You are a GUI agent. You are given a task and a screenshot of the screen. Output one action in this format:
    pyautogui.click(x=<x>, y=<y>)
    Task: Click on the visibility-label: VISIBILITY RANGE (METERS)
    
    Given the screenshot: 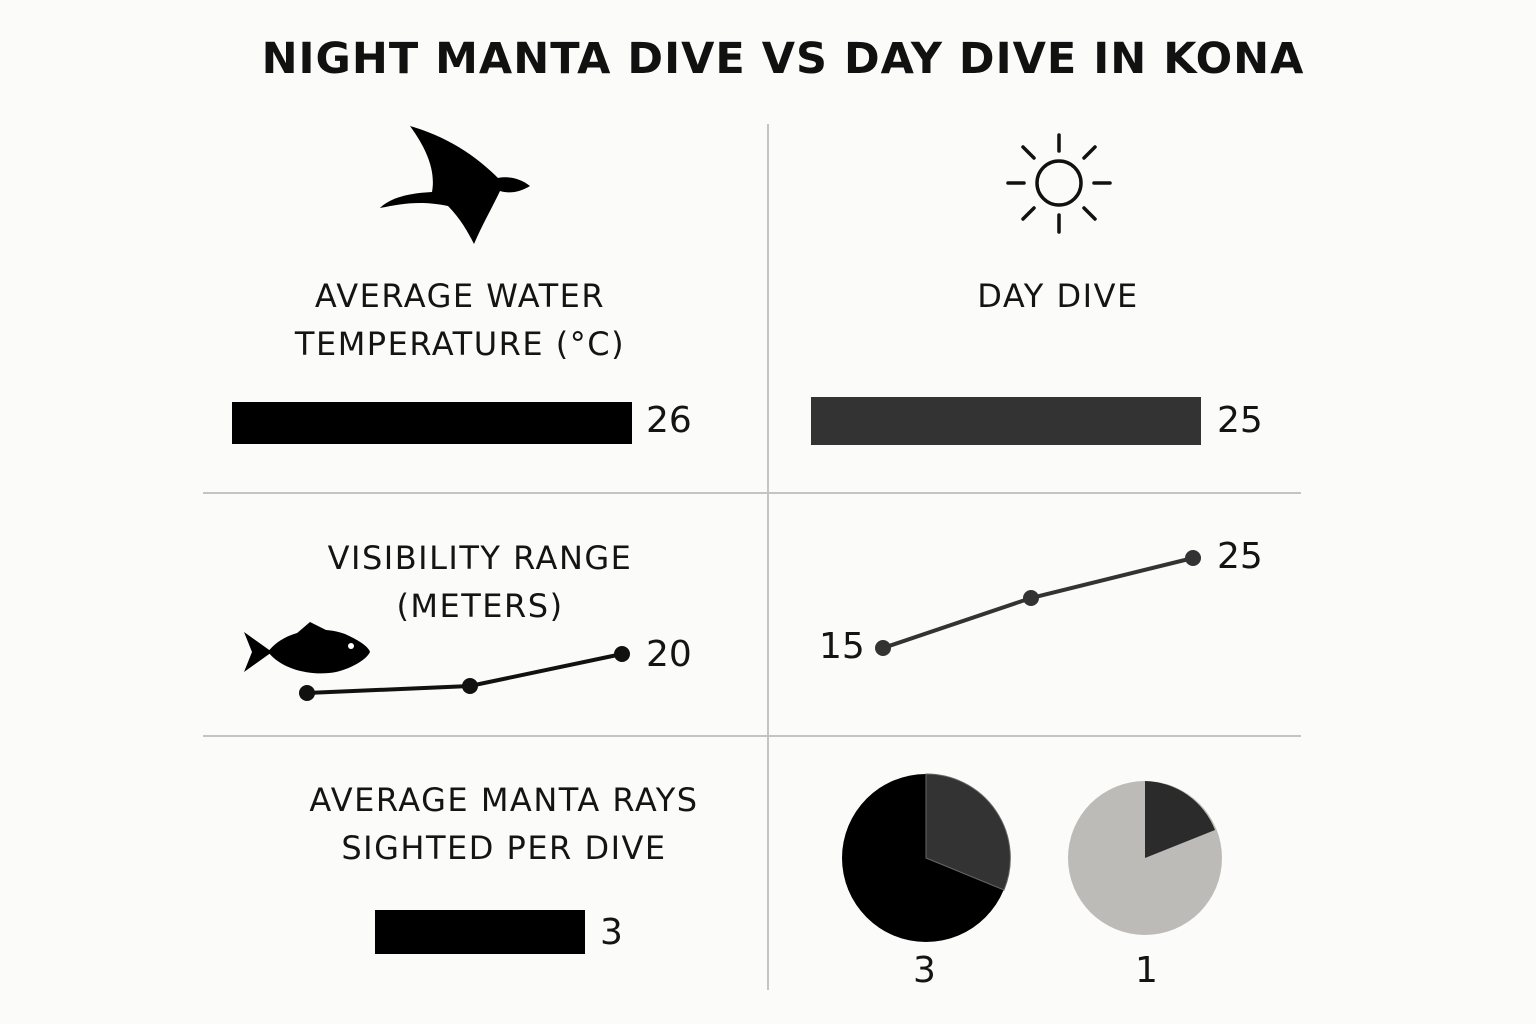 What is the action you would take?
    pyautogui.click(x=480, y=582)
    